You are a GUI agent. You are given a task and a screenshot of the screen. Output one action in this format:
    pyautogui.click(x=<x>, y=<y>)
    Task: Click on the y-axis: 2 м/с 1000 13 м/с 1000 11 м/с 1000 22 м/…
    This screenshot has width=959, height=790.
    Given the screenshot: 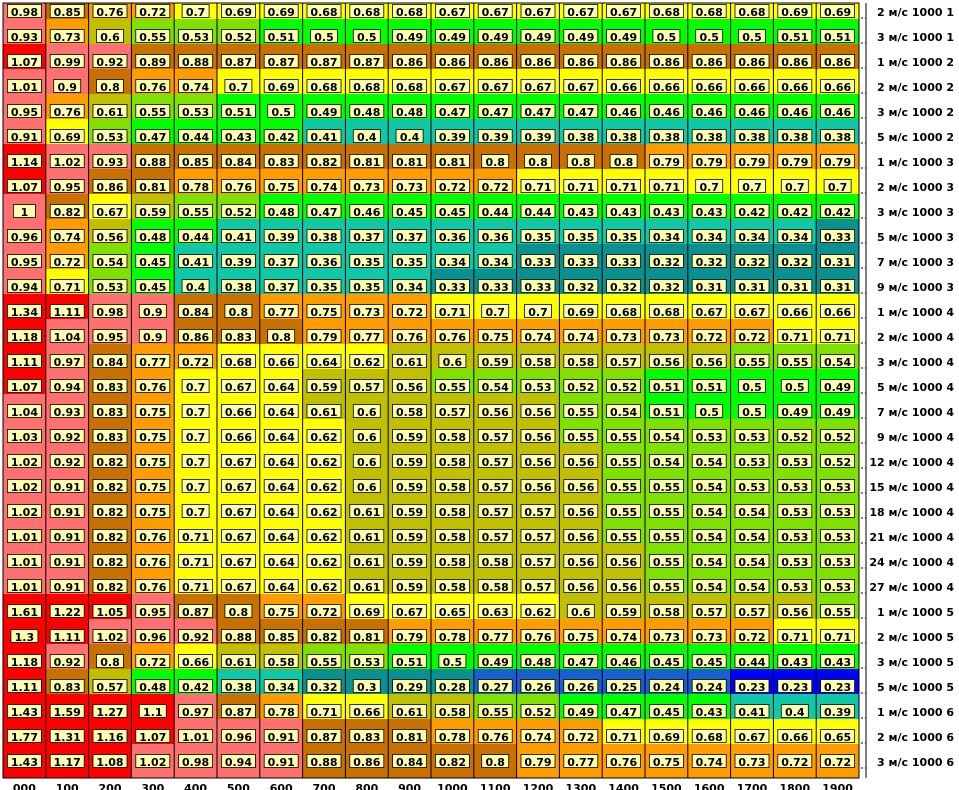 What is the action you would take?
    pyautogui.click(x=907, y=390)
    